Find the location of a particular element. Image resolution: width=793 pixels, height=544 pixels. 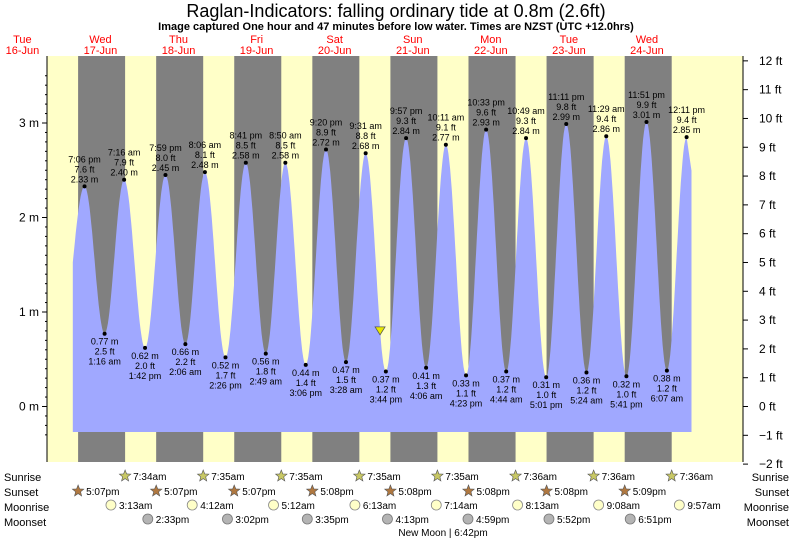

low-tide-metres: 0.38 m is located at coordinates (667, 379).